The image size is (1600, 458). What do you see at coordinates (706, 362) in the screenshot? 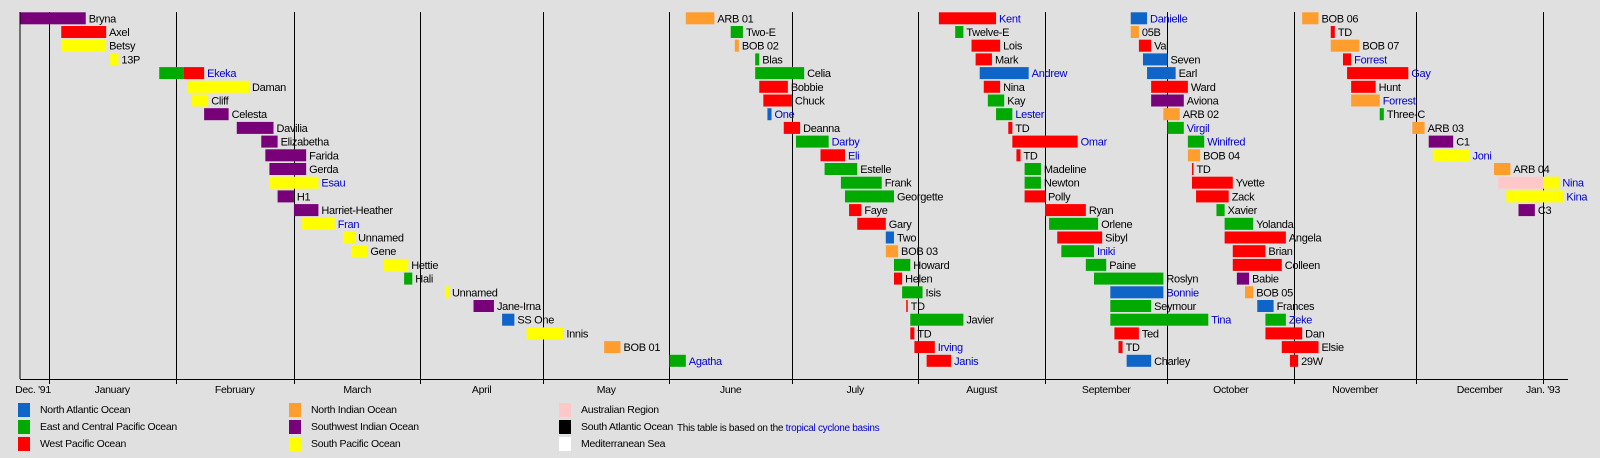
I see `storm-label: Agatha` at bounding box center [706, 362].